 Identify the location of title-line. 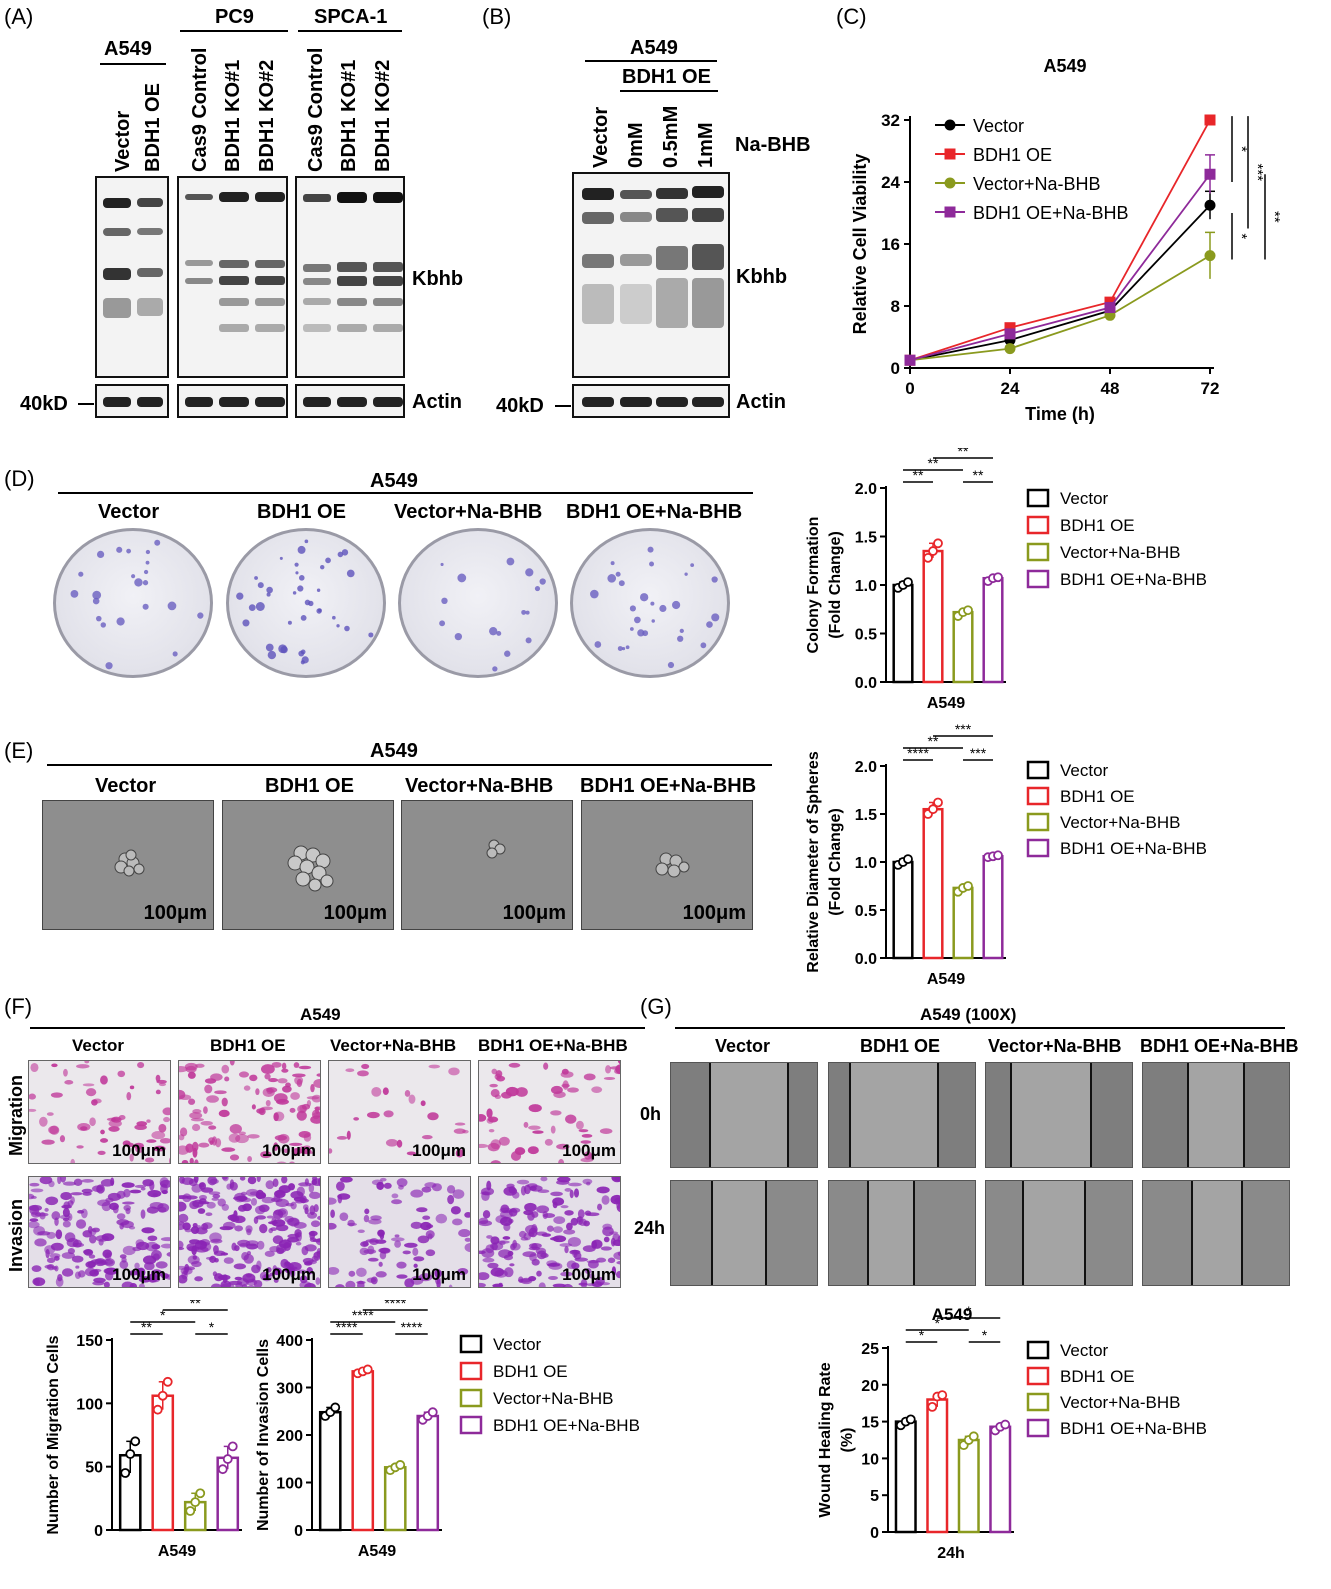
(980, 1028).